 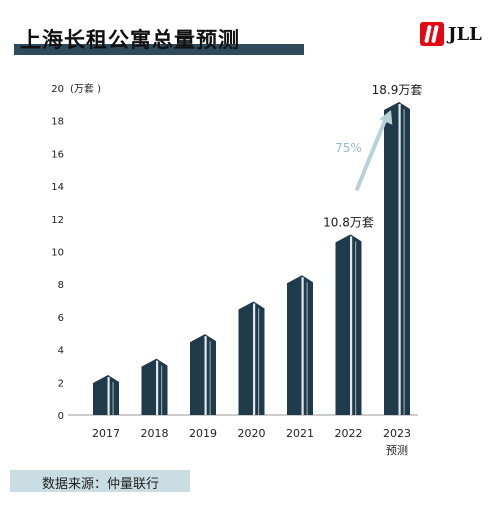 I want to click on source-note: 数据来源：仲量联行, so click(x=100, y=481).